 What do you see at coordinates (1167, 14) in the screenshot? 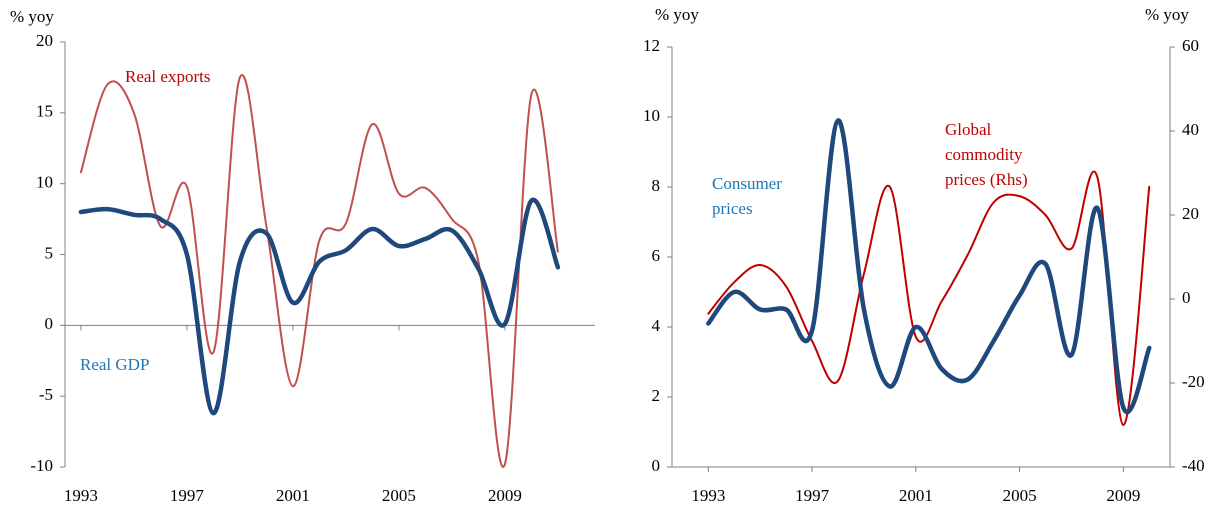
I see `y2-axis-label: % yoy` at bounding box center [1167, 14].